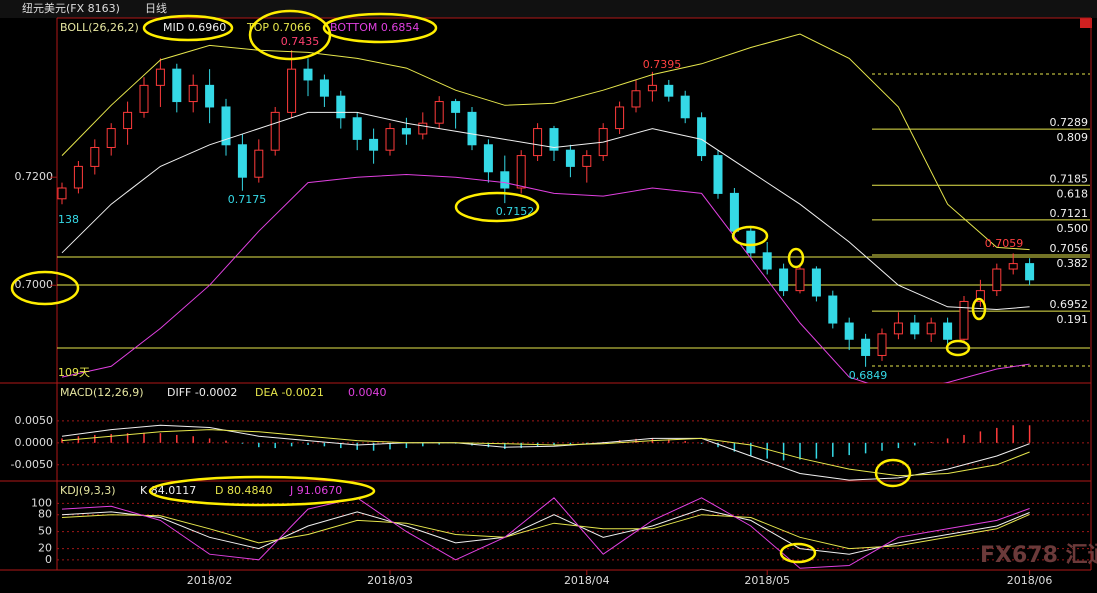  What do you see at coordinates (168, 490) in the screenshot?
I see `legend-label: K 84.0117` at bounding box center [168, 490].